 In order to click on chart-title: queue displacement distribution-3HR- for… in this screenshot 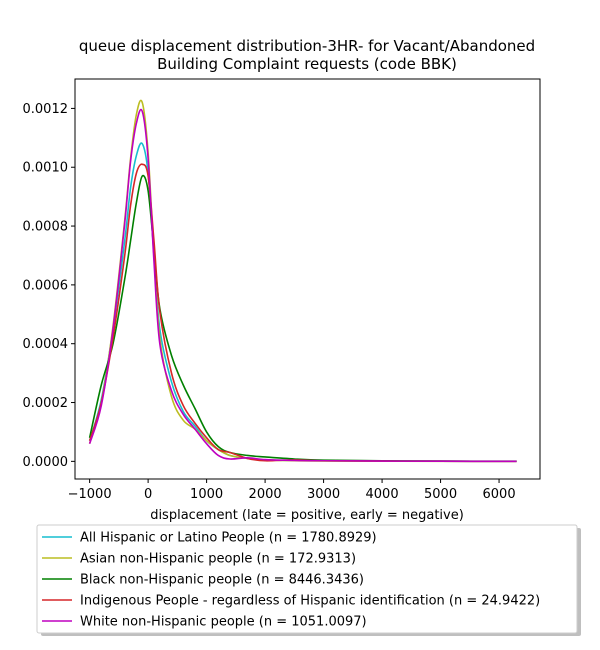, I will do `click(307, 55)`.